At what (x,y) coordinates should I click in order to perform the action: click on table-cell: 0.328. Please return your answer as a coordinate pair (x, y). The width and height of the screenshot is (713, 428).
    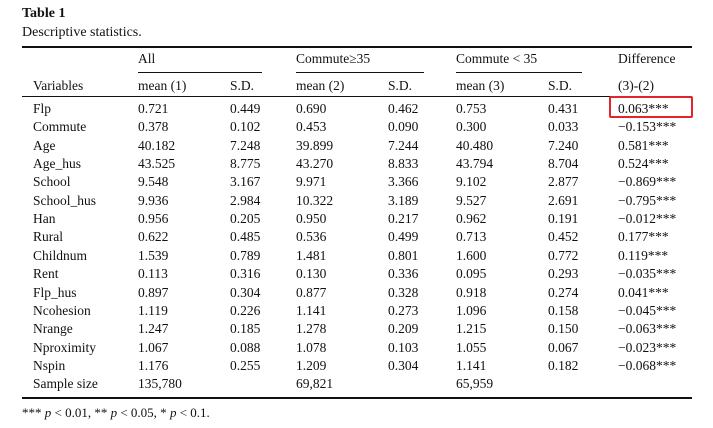
    Looking at the image, I should click on (403, 292).